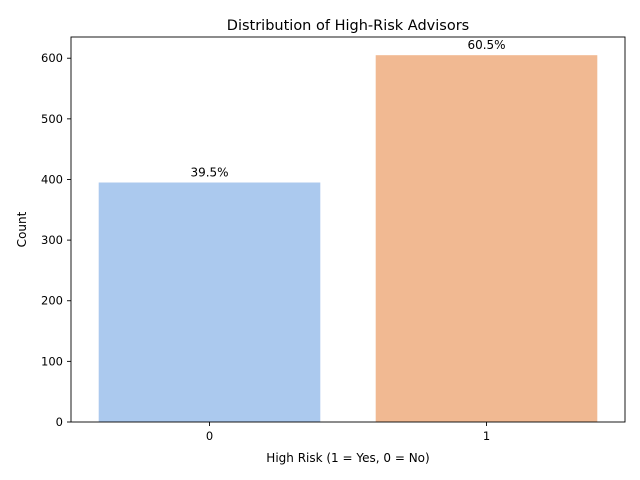 The width and height of the screenshot is (640, 480). I want to click on y-tick-label-300: 300, so click(52, 240).